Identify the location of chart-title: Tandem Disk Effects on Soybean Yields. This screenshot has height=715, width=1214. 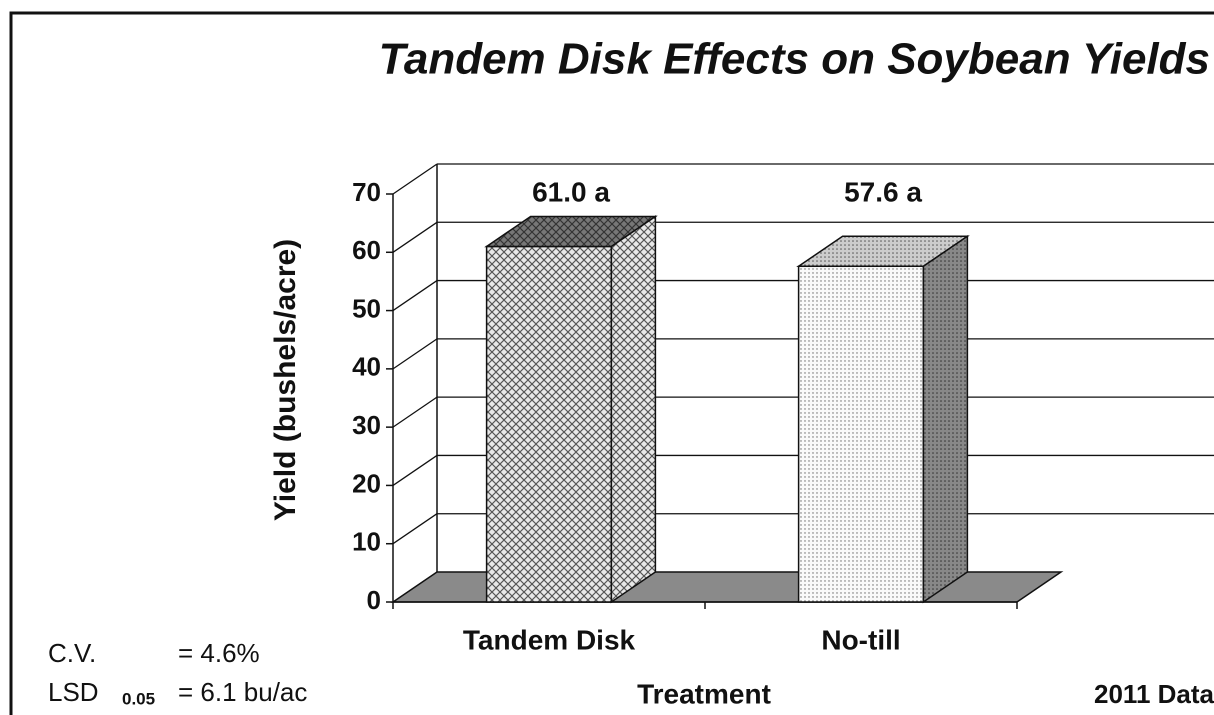
(794, 59).